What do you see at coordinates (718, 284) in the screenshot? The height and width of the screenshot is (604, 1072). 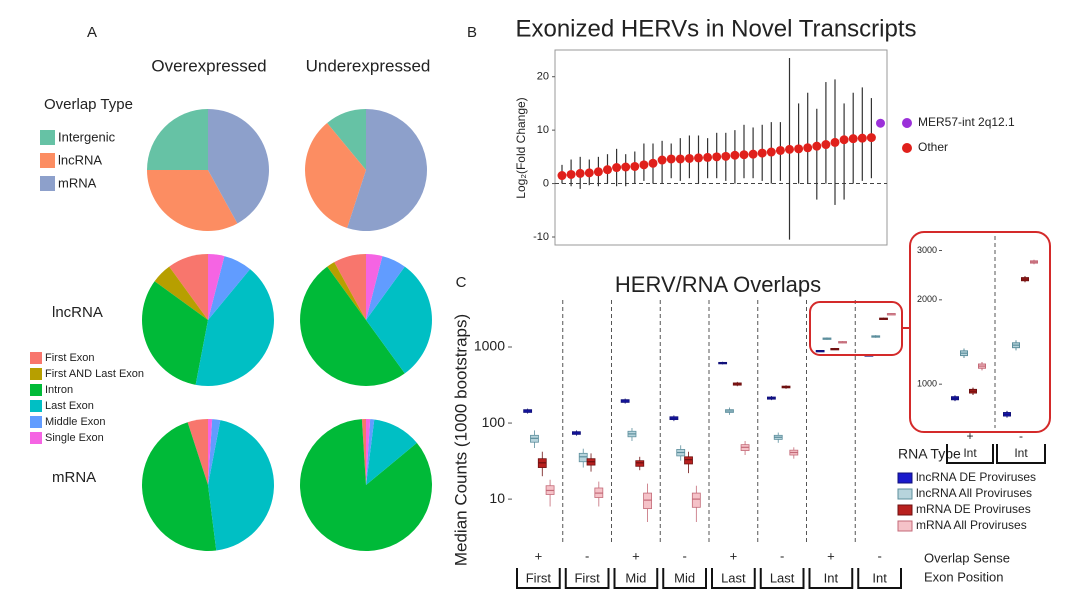 I see `chart-title: HERV/RNA Overlaps` at bounding box center [718, 284].